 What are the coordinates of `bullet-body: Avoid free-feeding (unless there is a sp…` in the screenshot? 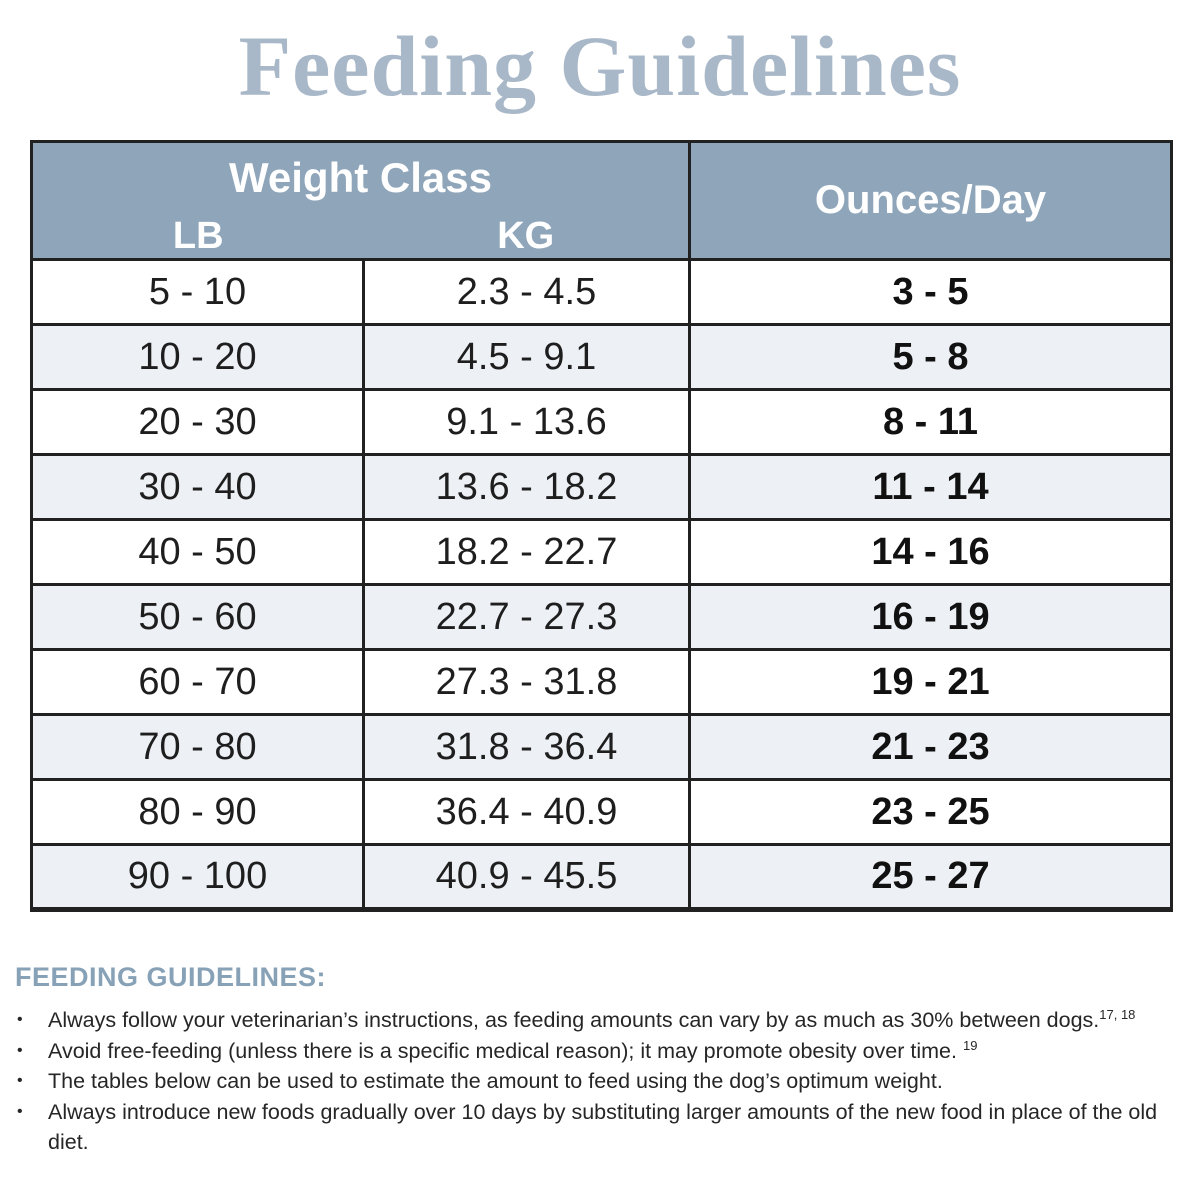 It's located at (505, 1050).